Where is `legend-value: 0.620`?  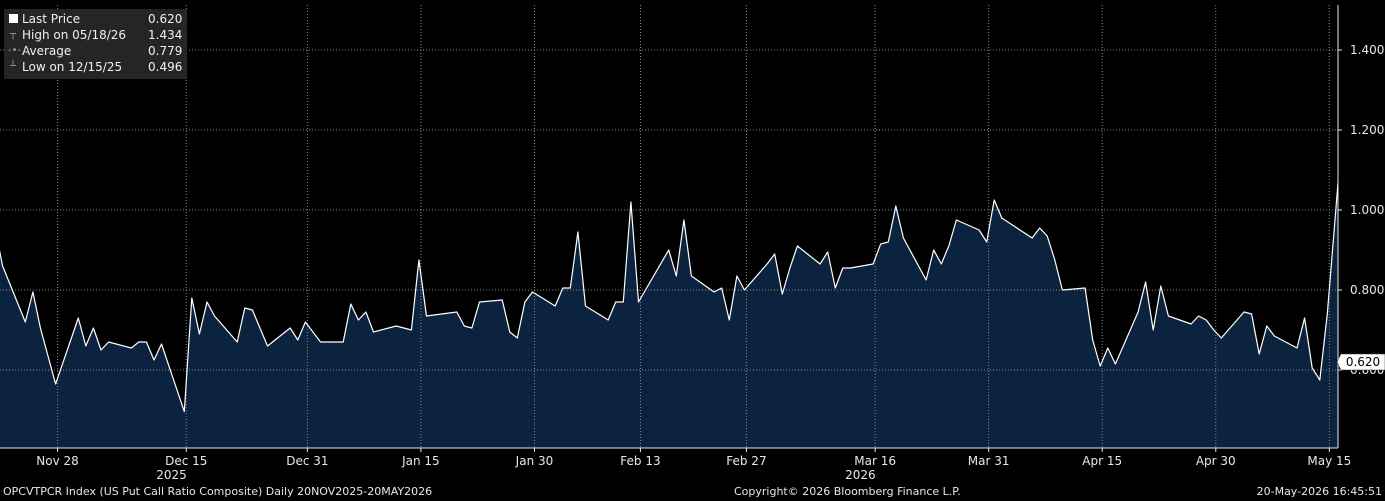 legend-value: 0.620 is located at coordinates (165, 19).